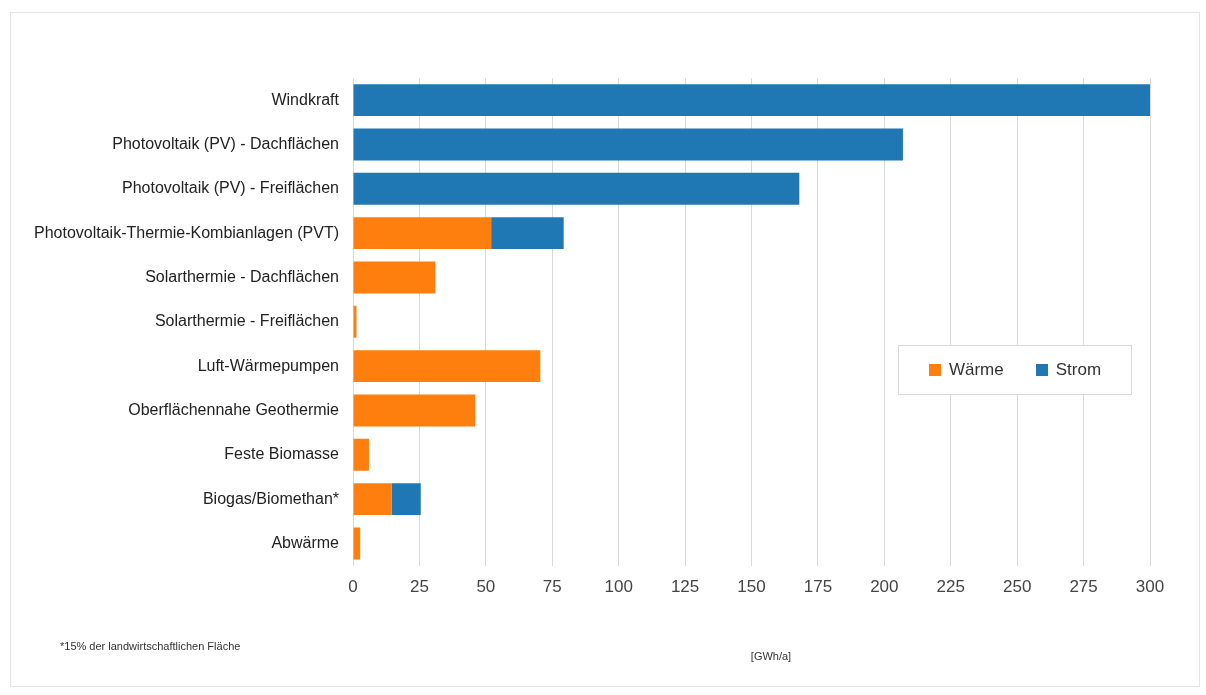 The width and height of the screenshot is (1206, 695). I want to click on legend-label: Strom, so click(1078, 370).